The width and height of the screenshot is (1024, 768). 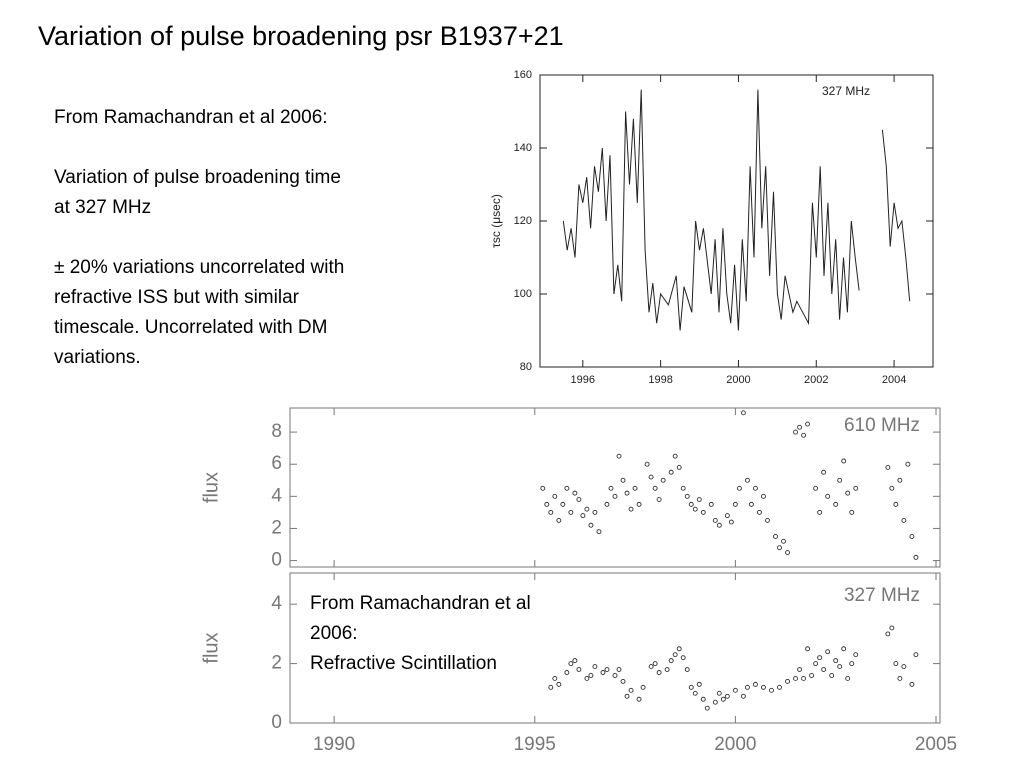 I want to click on y-tick-label: 0, so click(x=276, y=560).